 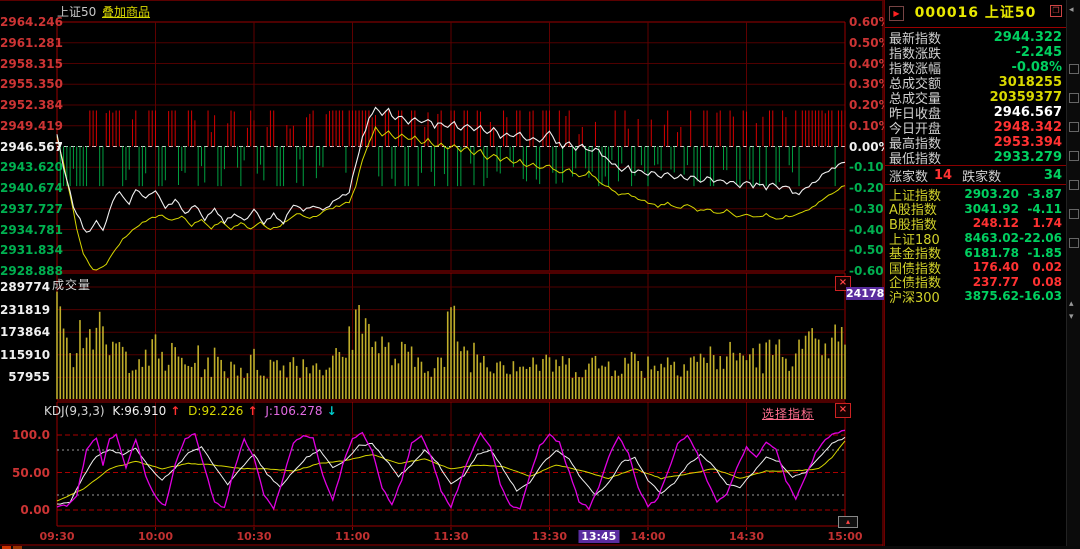 I want to click on quote-row-label: 最低指数, so click(x=915, y=159).